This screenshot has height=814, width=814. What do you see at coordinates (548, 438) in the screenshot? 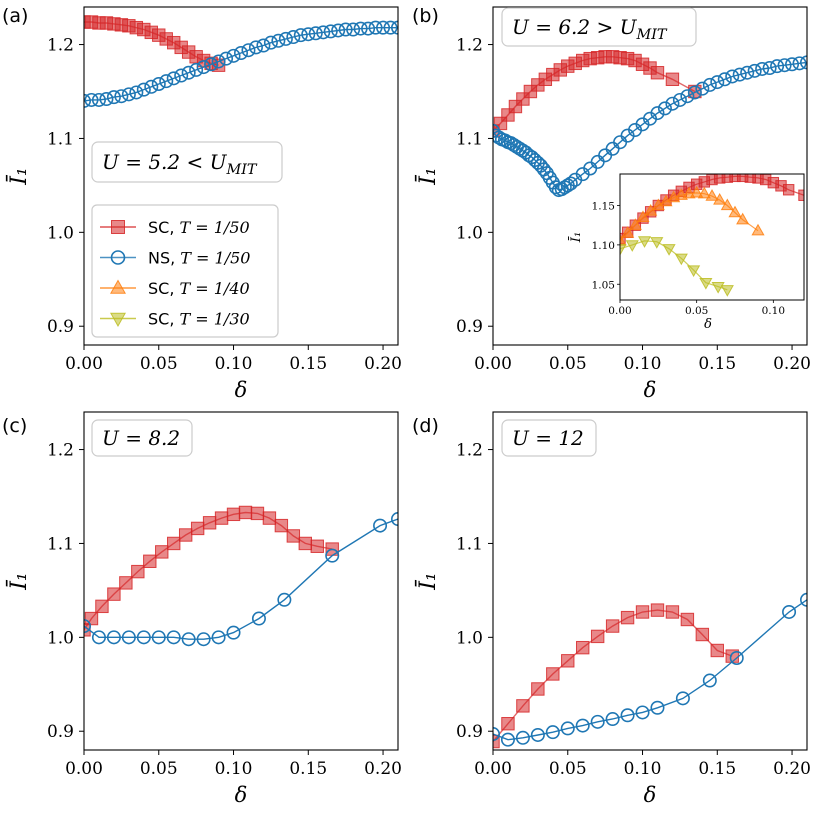
I see `annotation-text: U = 12` at bounding box center [548, 438].